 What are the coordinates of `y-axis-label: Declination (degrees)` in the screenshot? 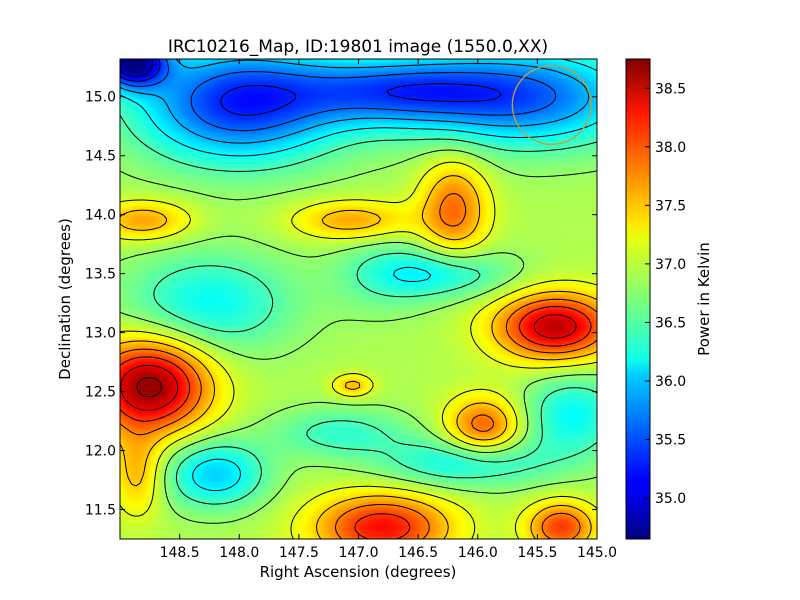 It's located at (65, 299).